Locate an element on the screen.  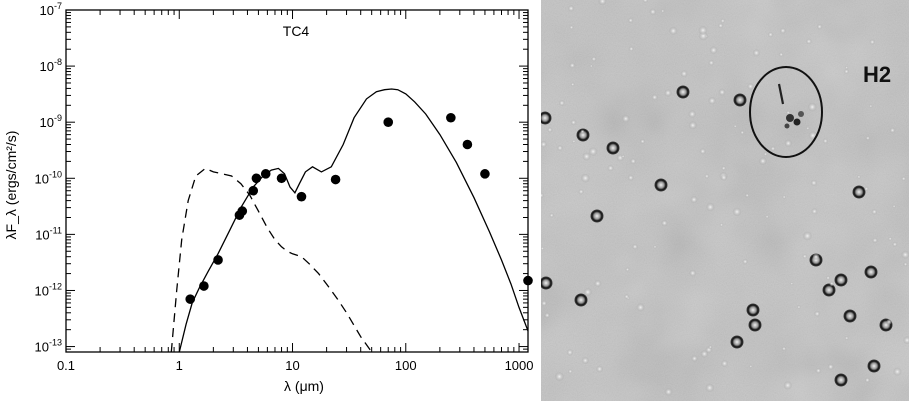
dashed-model-curve is located at coordinates (271, 259).